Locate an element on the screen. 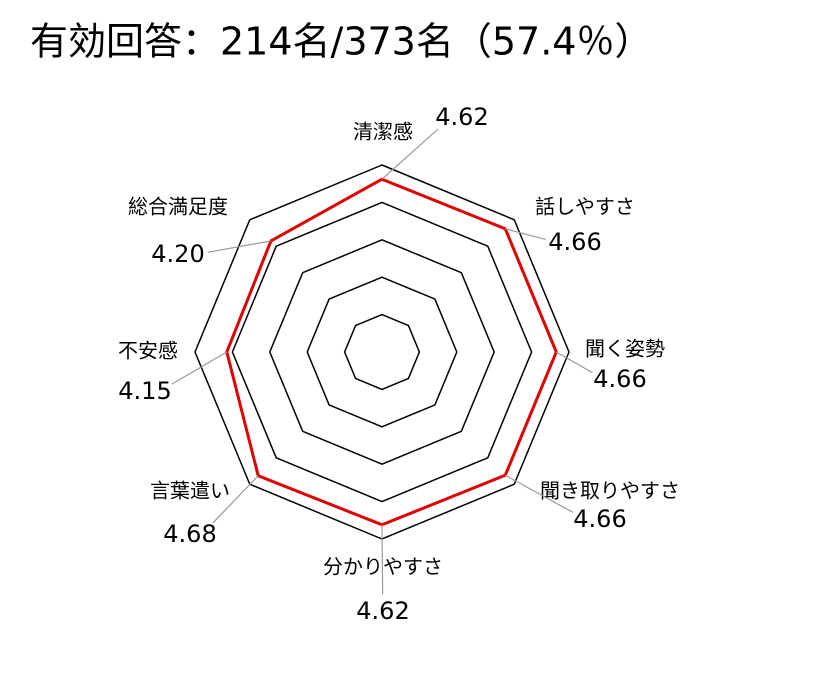 The width and height of the screenshot is (832, 690). category-label: 聞き取りやすさ is located at coordinates (610, 491).